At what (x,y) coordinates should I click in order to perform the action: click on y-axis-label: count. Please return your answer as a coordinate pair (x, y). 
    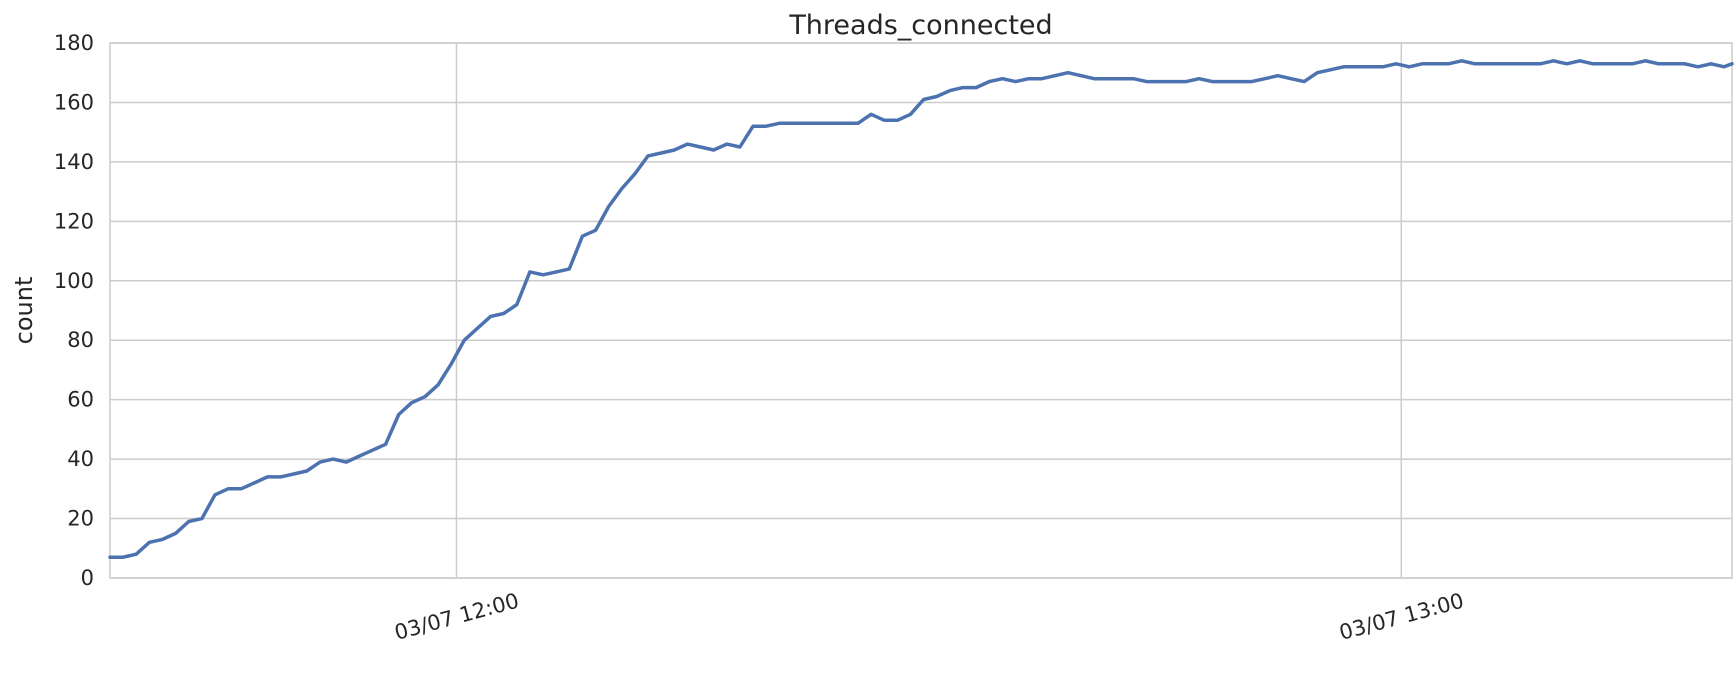
    Looking at the image, I should click on (24, 311).